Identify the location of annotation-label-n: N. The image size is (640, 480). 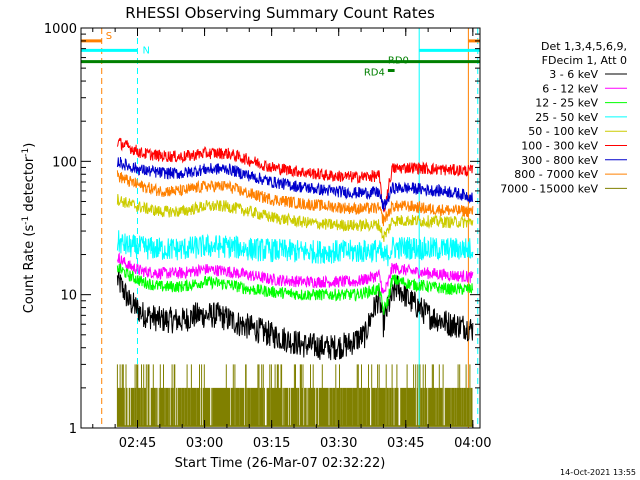
(145, 50).